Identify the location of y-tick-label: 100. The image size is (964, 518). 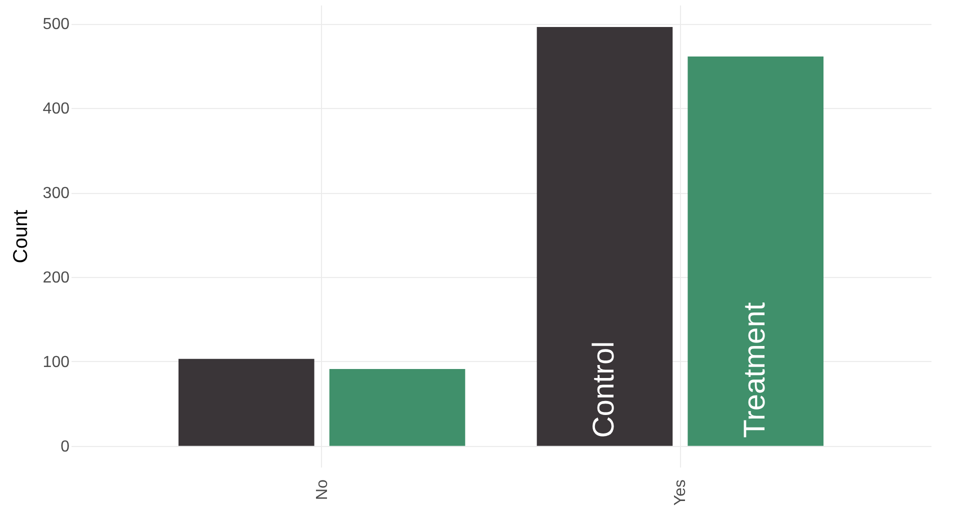
(56, 362).